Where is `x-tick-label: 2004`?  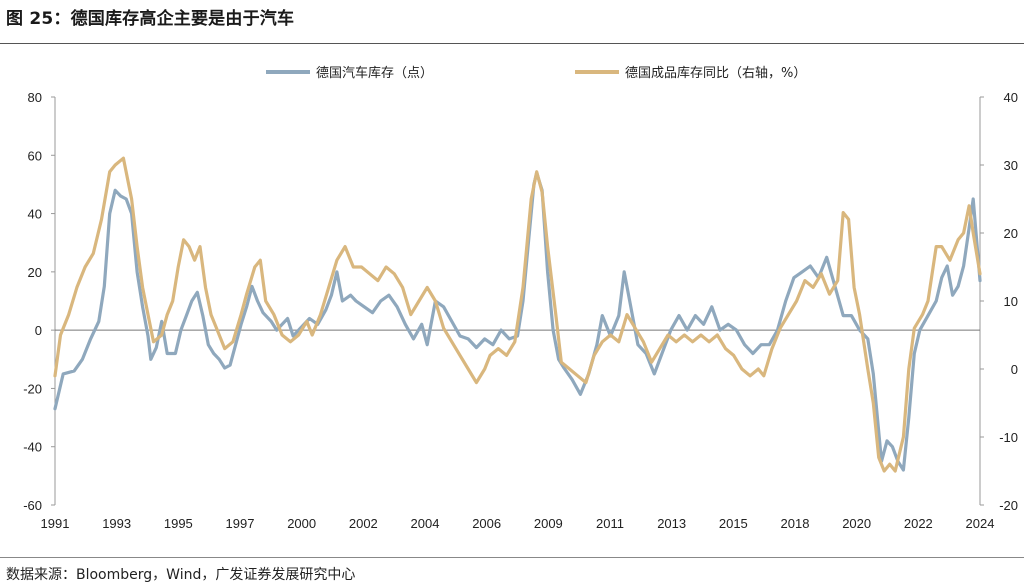
x-tick-label: 2004 is located at coordinates (425, 523).